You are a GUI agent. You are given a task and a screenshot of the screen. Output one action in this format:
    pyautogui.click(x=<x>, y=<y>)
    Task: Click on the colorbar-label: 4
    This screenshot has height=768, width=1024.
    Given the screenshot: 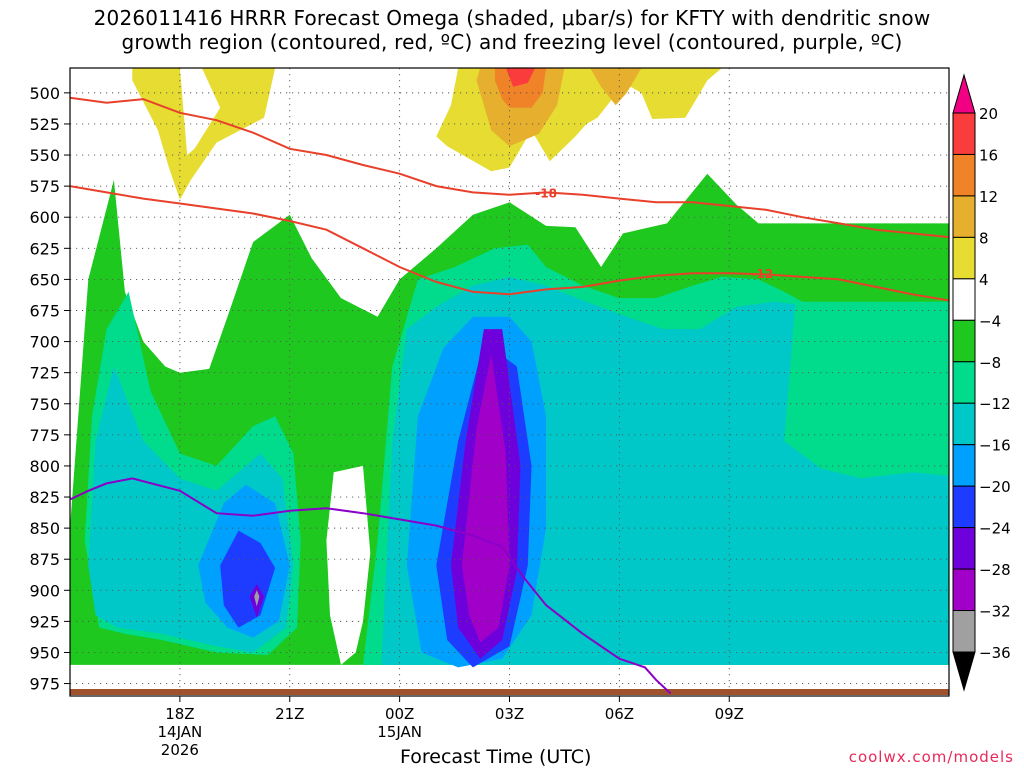 What is the action you would take?
    pyautogui.click(x=984, y=280)
    